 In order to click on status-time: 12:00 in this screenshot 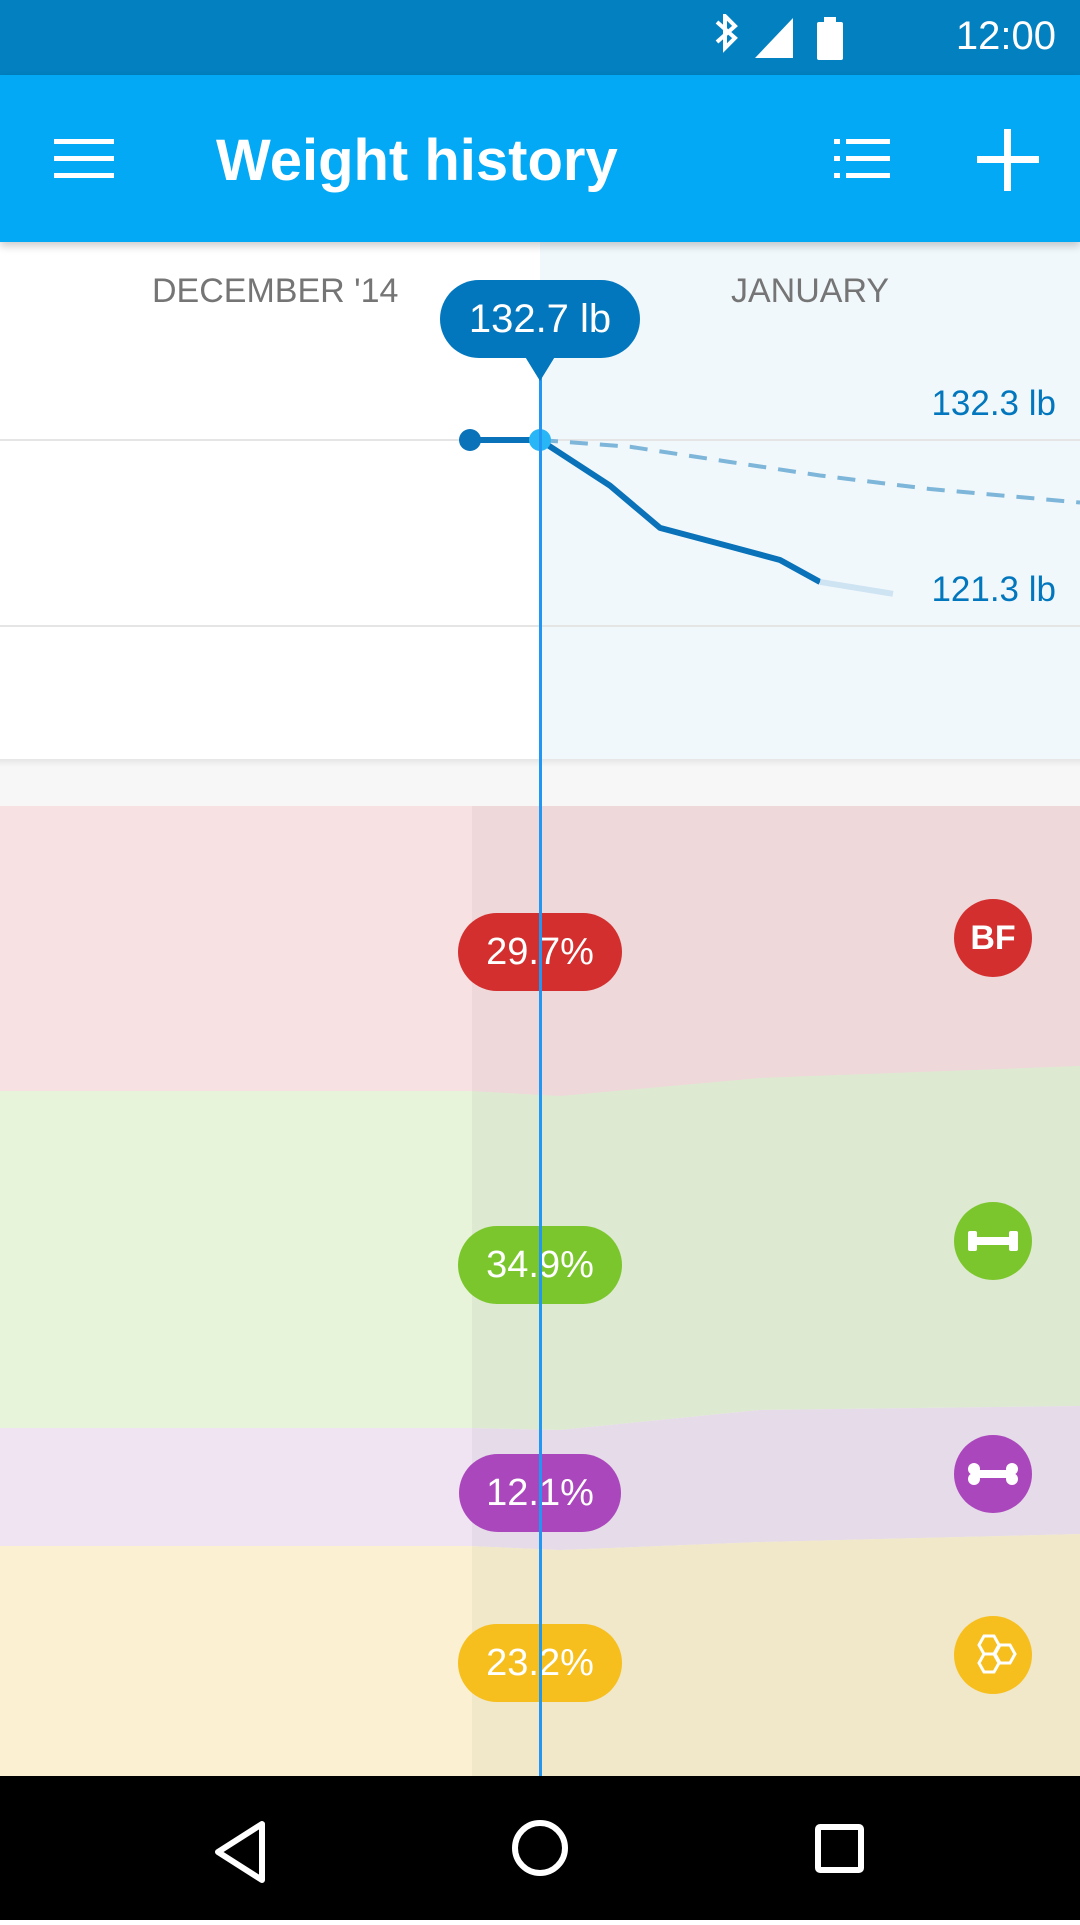, I will do `click(1005, 36)`.